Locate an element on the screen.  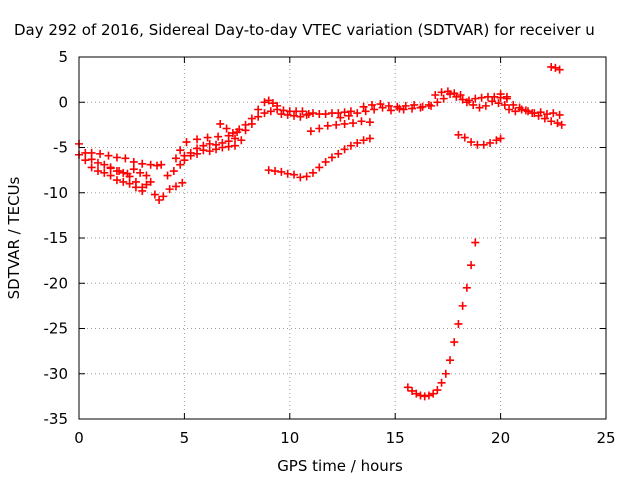
x-tick-labels: 0 5 10 15 20 25 is located at coordinates (344, 438).